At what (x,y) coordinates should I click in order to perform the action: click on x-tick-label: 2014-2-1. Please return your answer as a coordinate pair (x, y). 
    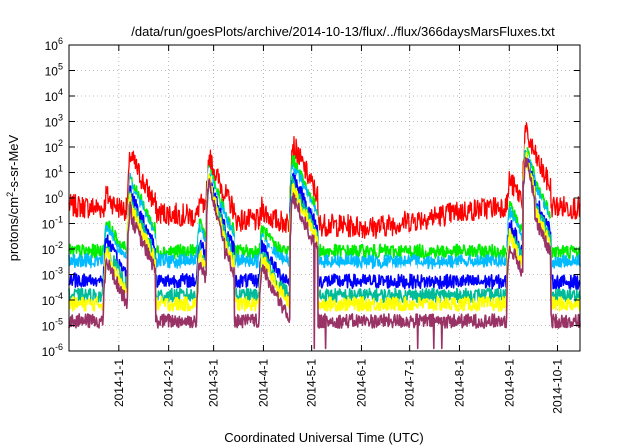
    Looking at the image, I should click on (169, 383).